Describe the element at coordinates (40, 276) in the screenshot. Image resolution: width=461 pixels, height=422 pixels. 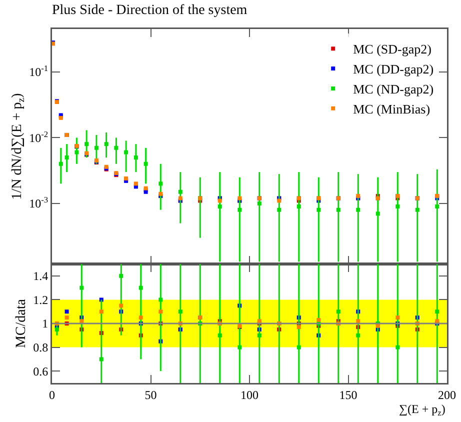
I see `y-tick-label: 1.4` at that location.